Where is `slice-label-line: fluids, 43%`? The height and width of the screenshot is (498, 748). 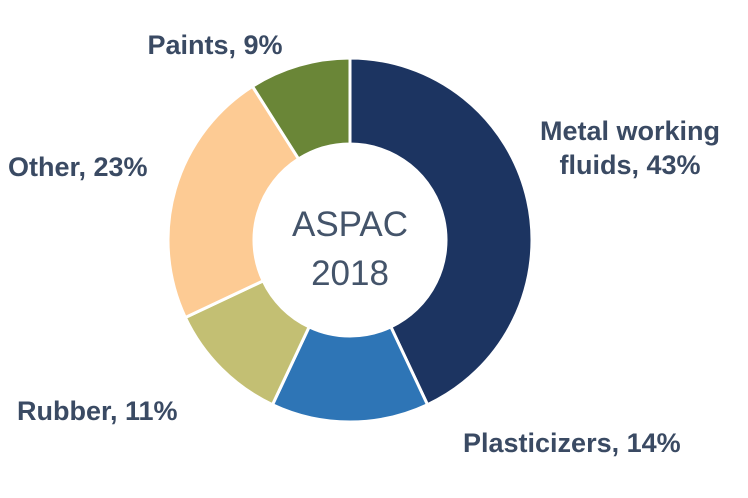 slice-label-line: fluids, 43% is located at coordinates (629, 165).